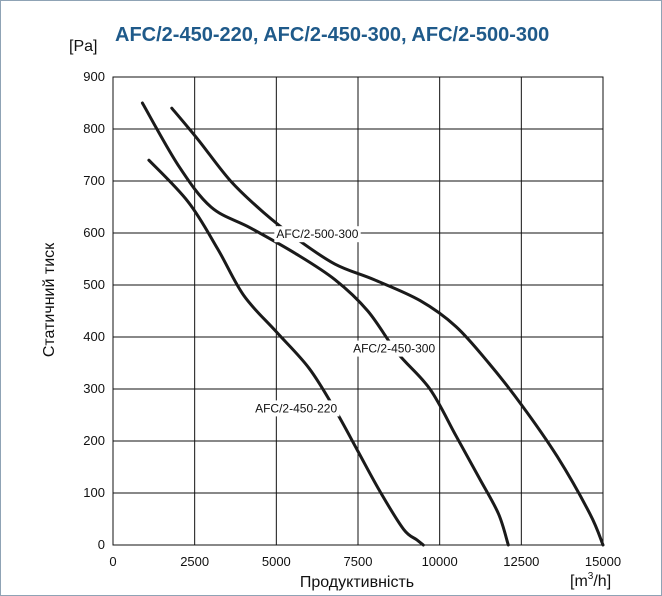  What do you see at coordinates (440, 561) in the screenshot?
I see `x-tick-label: 10000` at bounding box center [440, 561].